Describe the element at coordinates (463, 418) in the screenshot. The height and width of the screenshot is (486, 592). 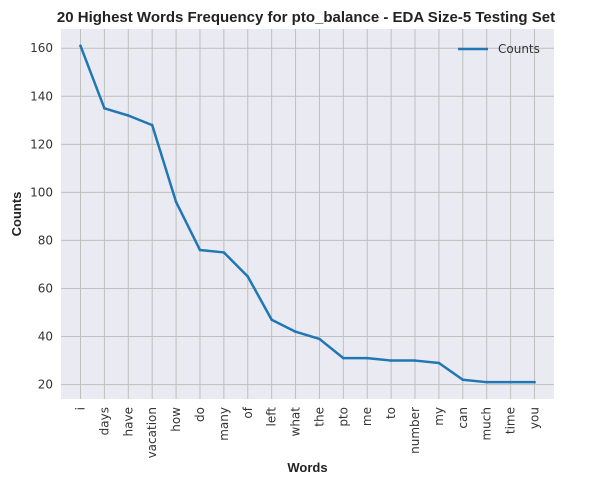
I see `x-tick-label: can` at that location.